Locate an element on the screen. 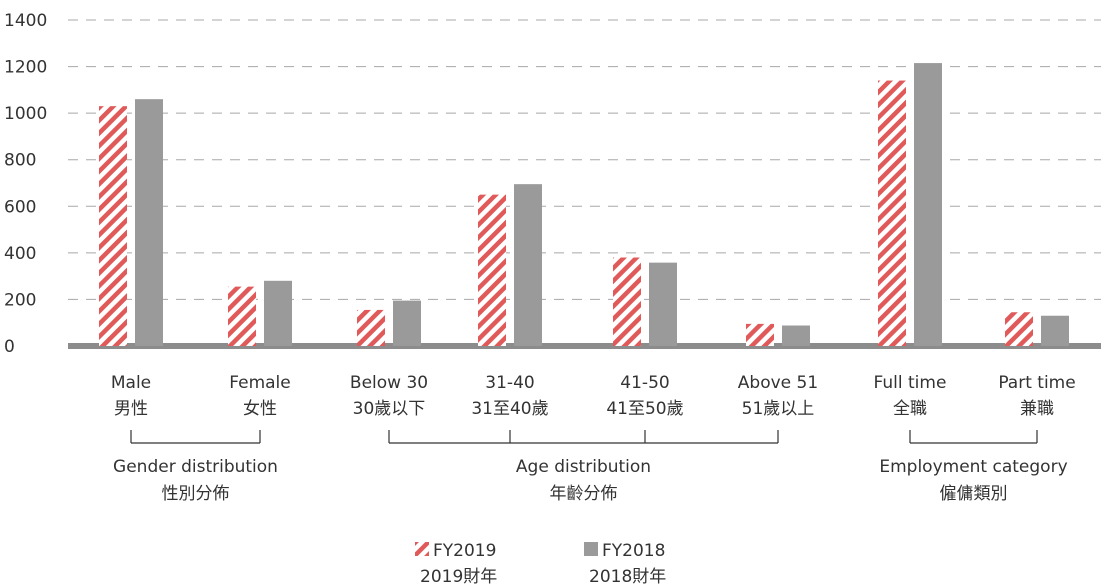 This screenshot has width=1101, height=587. y-tick-label: 1200 is located at coordinates (25, 68).